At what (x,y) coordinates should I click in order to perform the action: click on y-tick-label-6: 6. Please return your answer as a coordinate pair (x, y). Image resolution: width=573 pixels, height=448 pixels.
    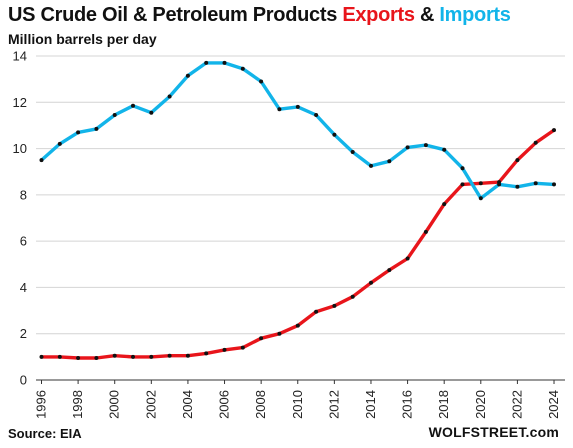
    Looking at the image, I should click on (23, 241).